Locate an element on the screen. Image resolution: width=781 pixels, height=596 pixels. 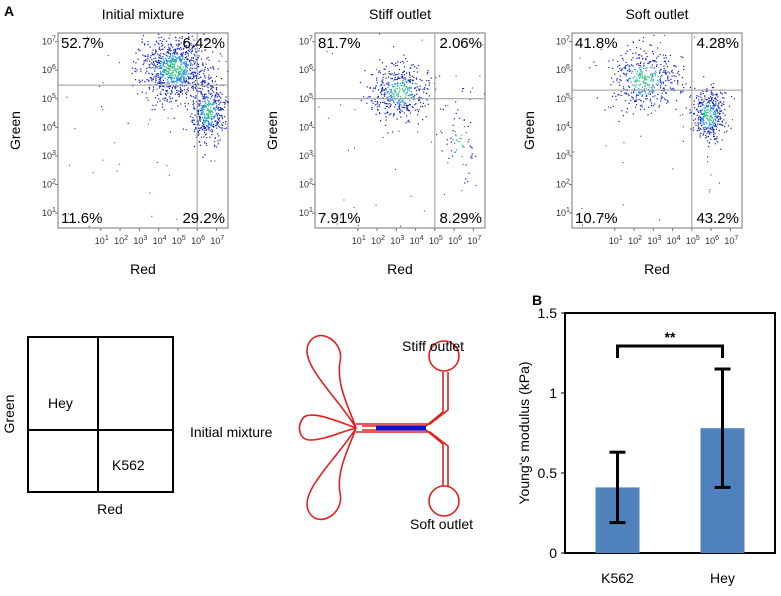
error-bar is located at coordinates (722, 428).